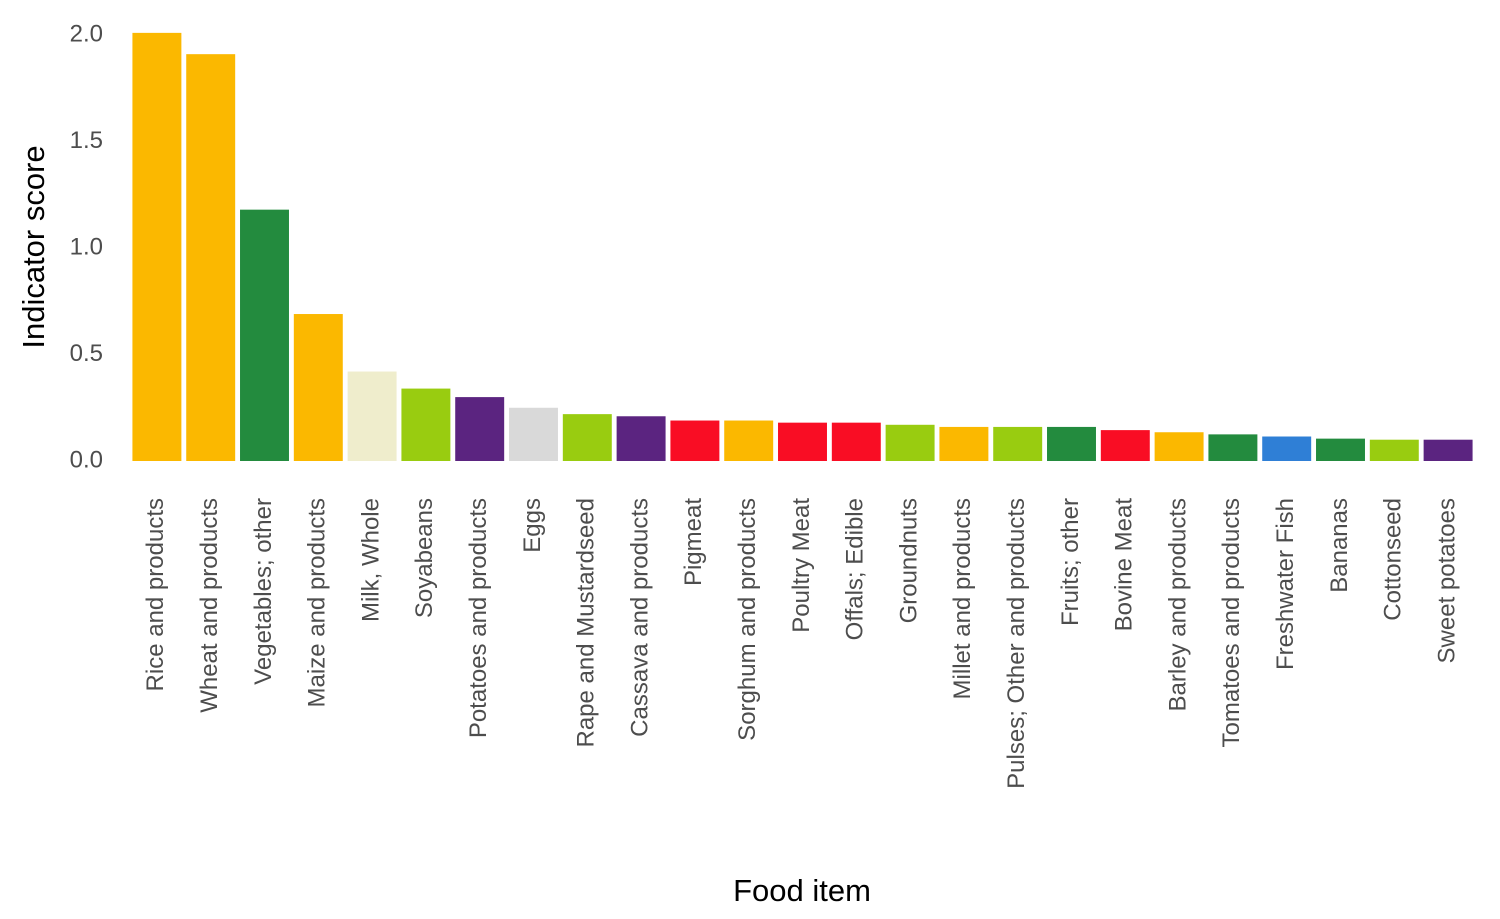 This screenshot has height=919, width=1500. What do you see at coordinates (801, 565) in the screenshot?
I see `x-tick-label: Poultry Meat` at bounding box center [801, 565].